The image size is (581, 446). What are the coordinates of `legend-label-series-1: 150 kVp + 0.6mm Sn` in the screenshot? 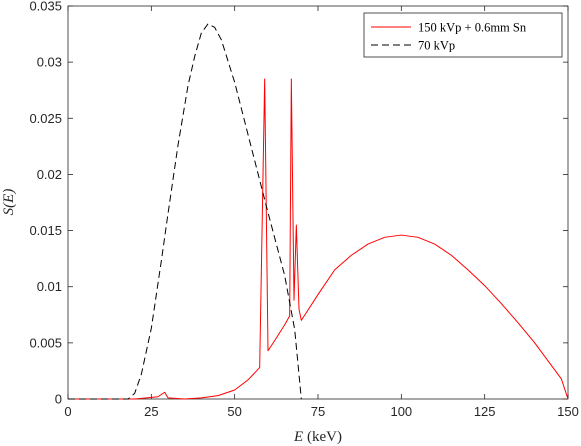 It's located at (472, 28).